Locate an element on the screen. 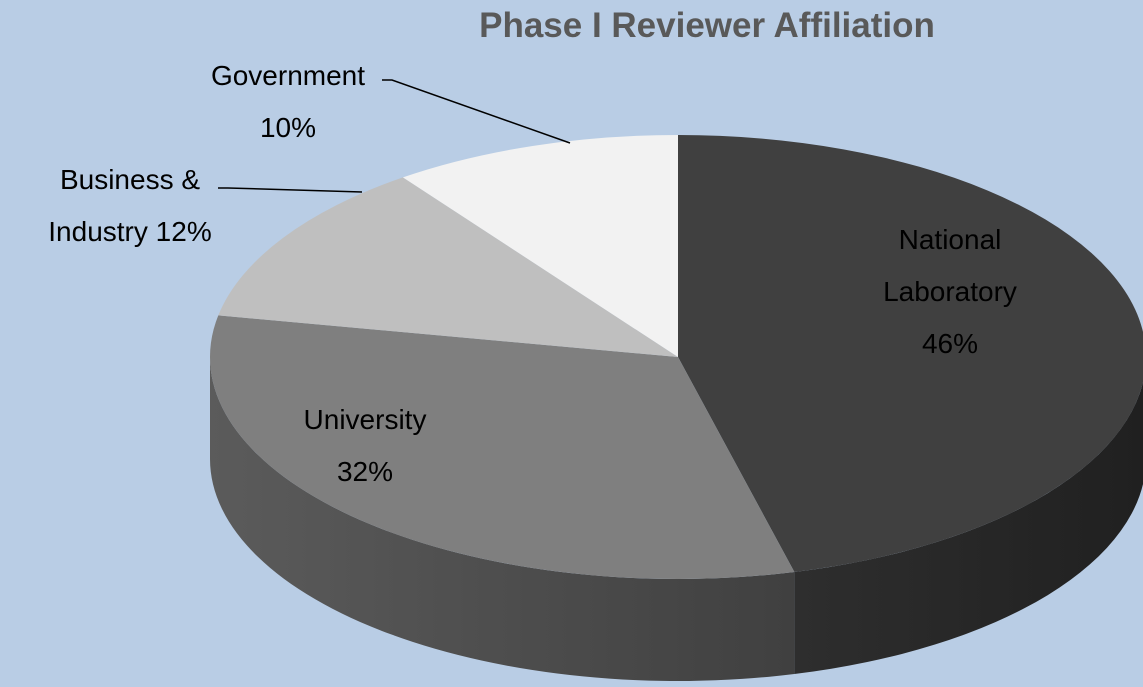 The image size is (1143, 687). value-label: 46% is located at coordinates (950, 343).